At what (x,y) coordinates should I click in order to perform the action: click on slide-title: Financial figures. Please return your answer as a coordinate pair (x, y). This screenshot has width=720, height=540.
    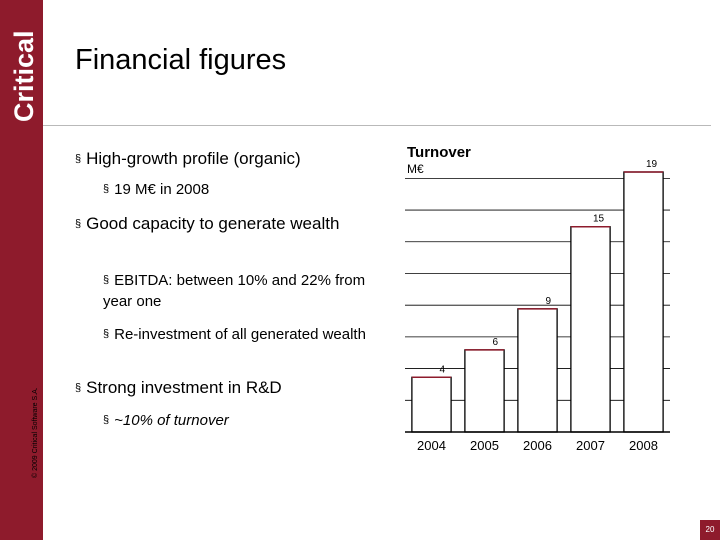
    Looking at the image, I should click on (181, 60).